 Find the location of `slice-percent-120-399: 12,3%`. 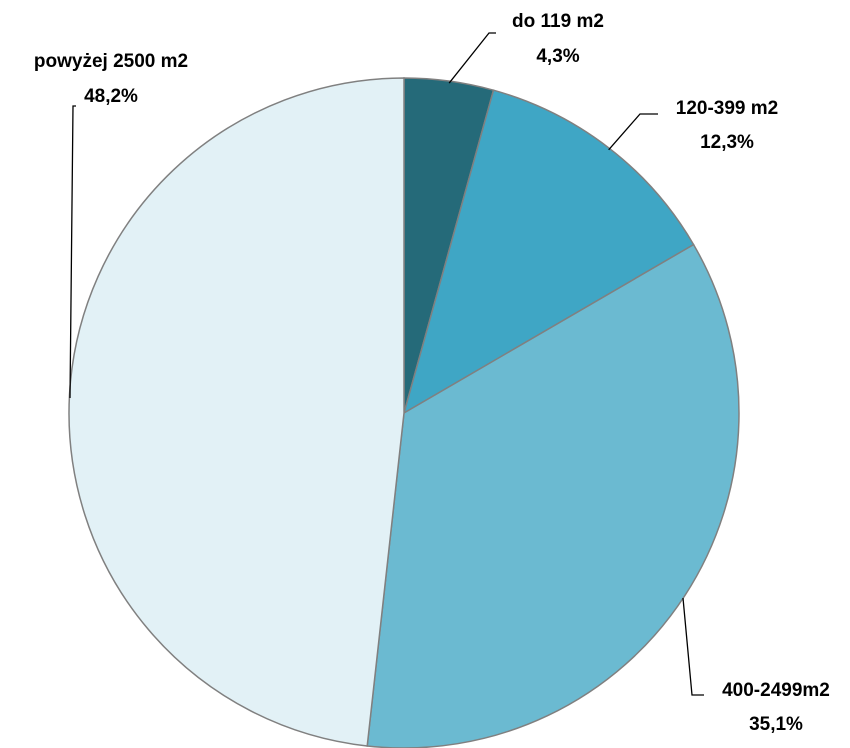

slice-percent-120-399: 12,3% is located at coordinates (727, 142).